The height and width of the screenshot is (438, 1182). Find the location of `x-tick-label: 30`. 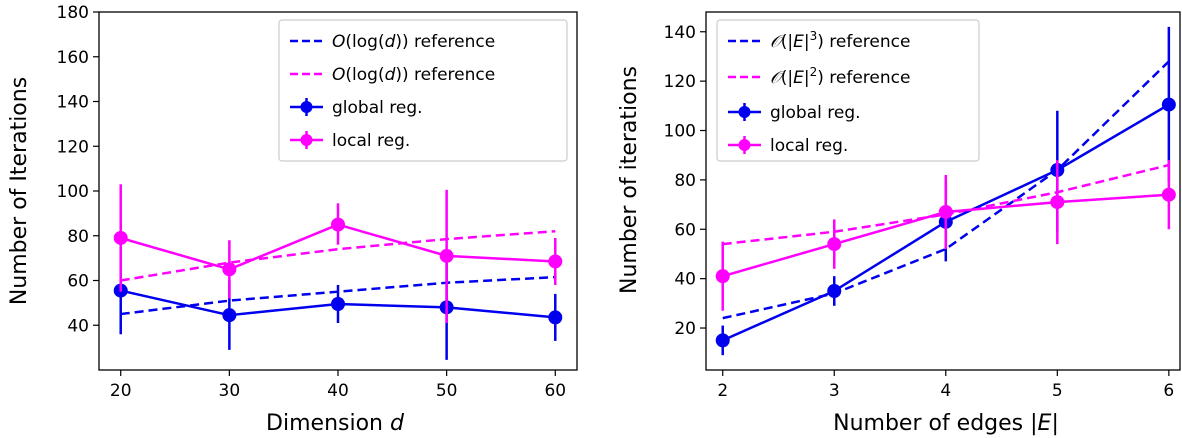

x-tick-label: 30 is located at coordinates (230, 391).